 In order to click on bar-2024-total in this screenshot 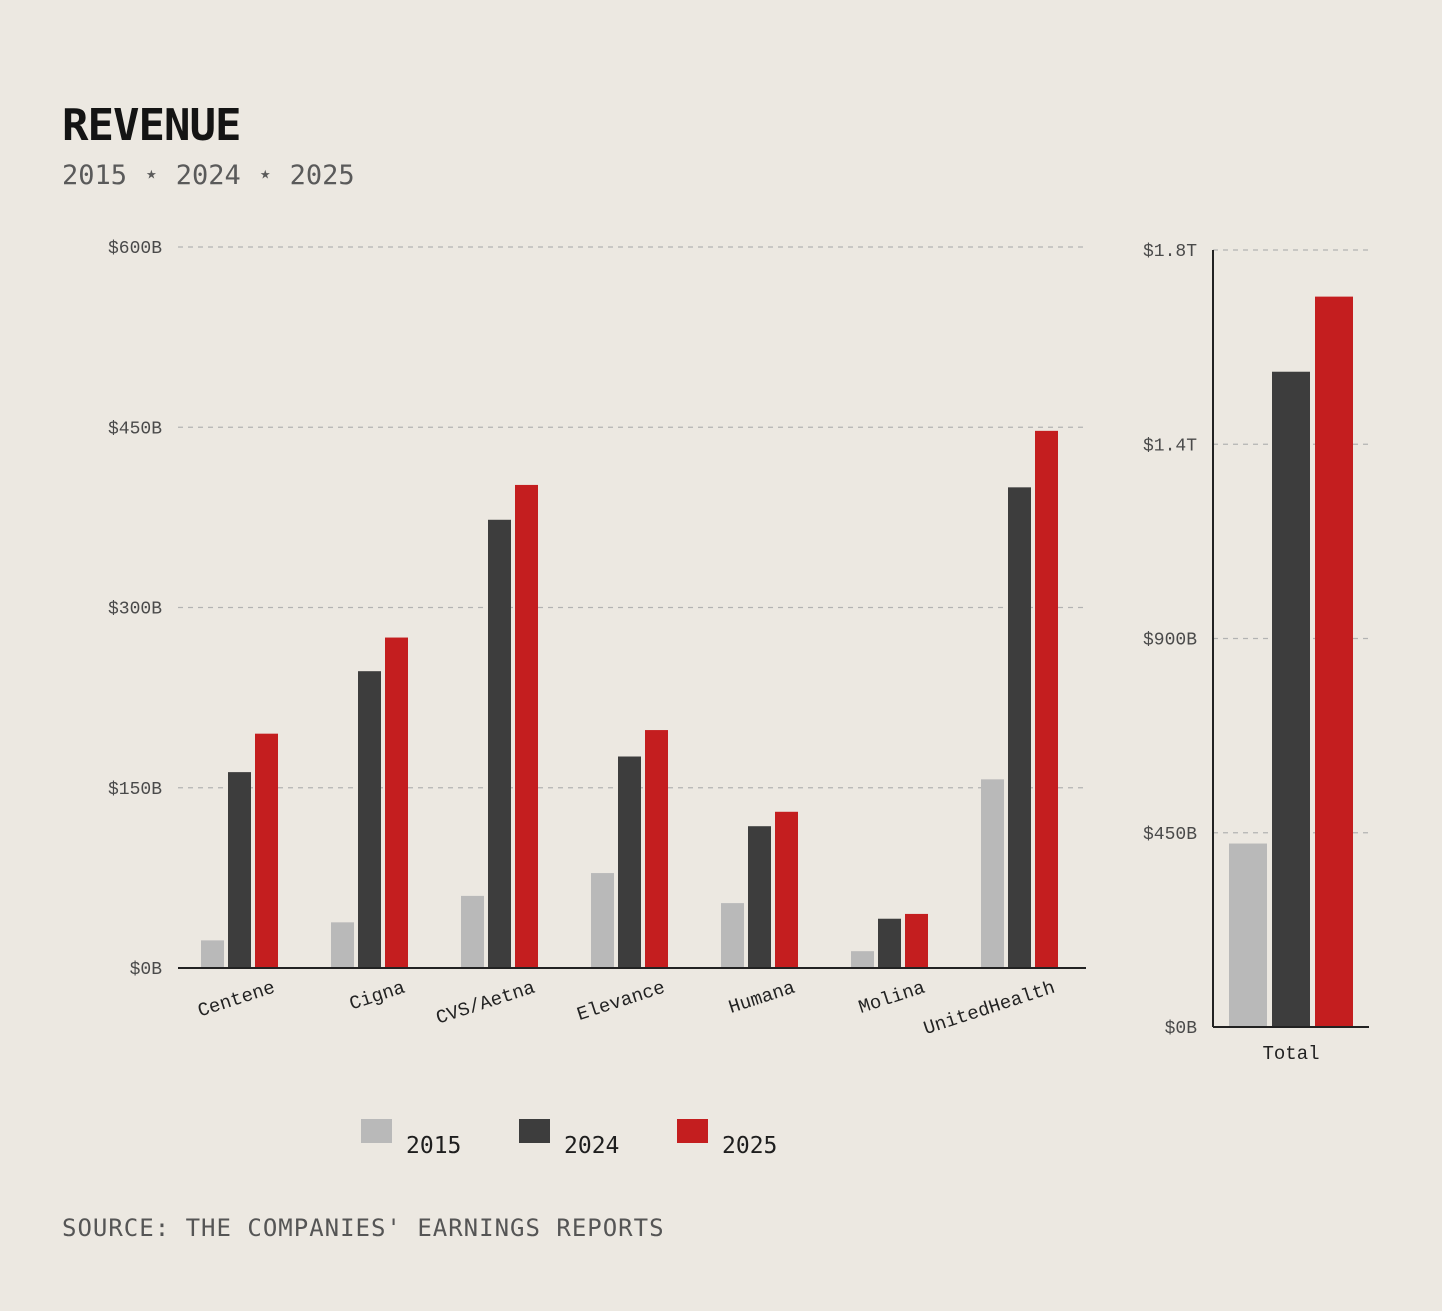, I will do `click(1291, 699)`.